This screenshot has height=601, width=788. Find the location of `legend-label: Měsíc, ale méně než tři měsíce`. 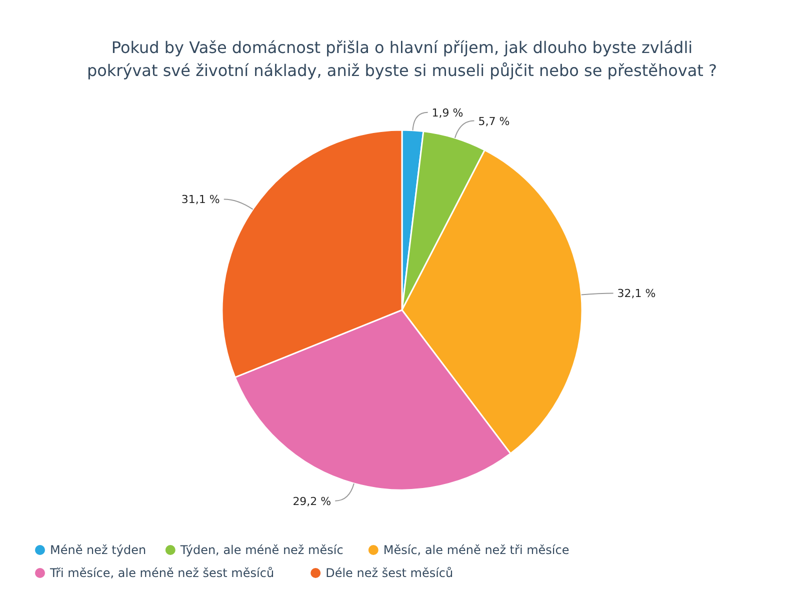

legend-label: Měsíc, ale méně než tři měsíce is located at coordinates (476, 550).